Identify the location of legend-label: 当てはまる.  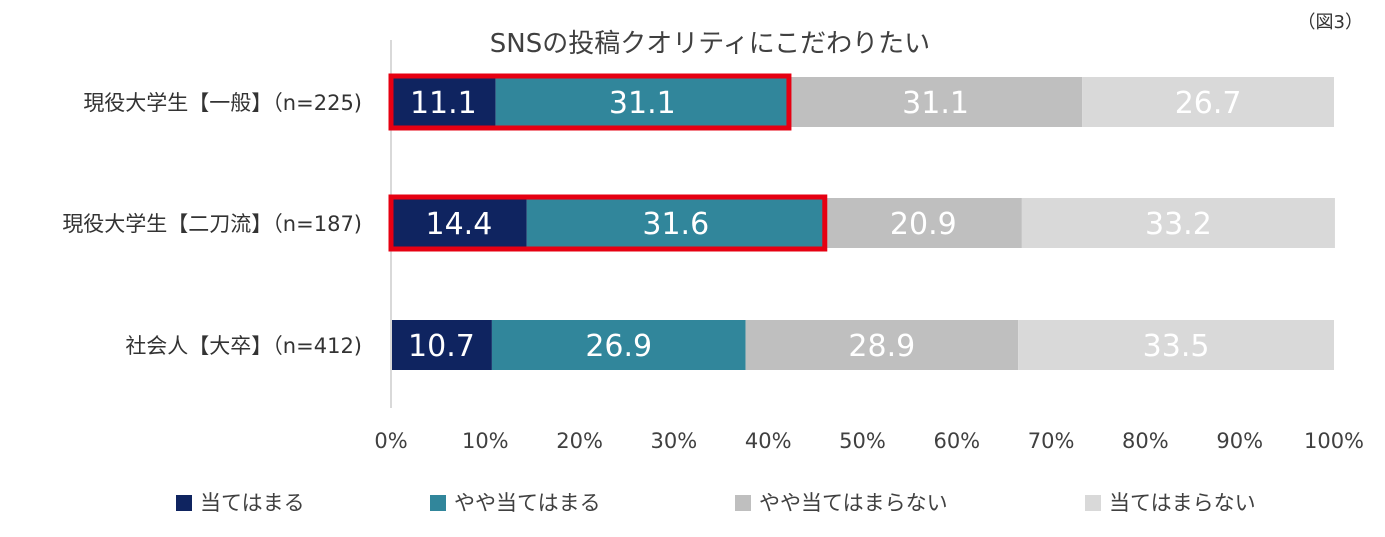
(252, 503).